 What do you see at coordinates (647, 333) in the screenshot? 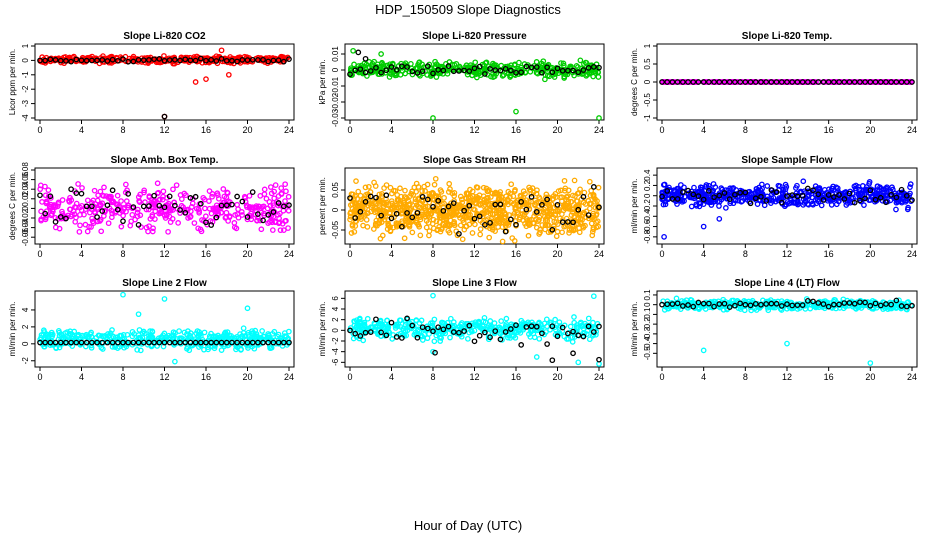
I see `y-tick-label: -0.3` at bounding box center [647, 333].